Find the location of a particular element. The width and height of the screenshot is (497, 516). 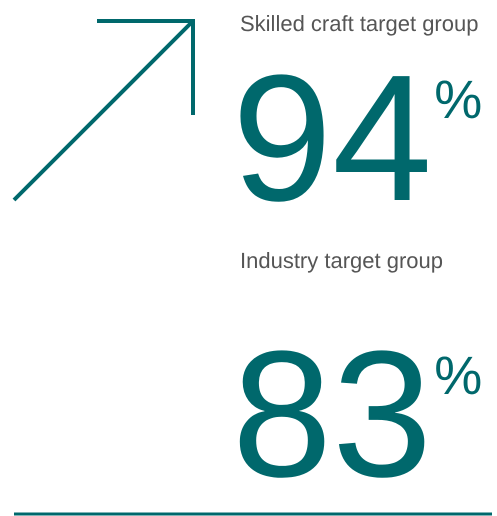

category-label: Skilled craft target group is located at coordinates (359, 23).